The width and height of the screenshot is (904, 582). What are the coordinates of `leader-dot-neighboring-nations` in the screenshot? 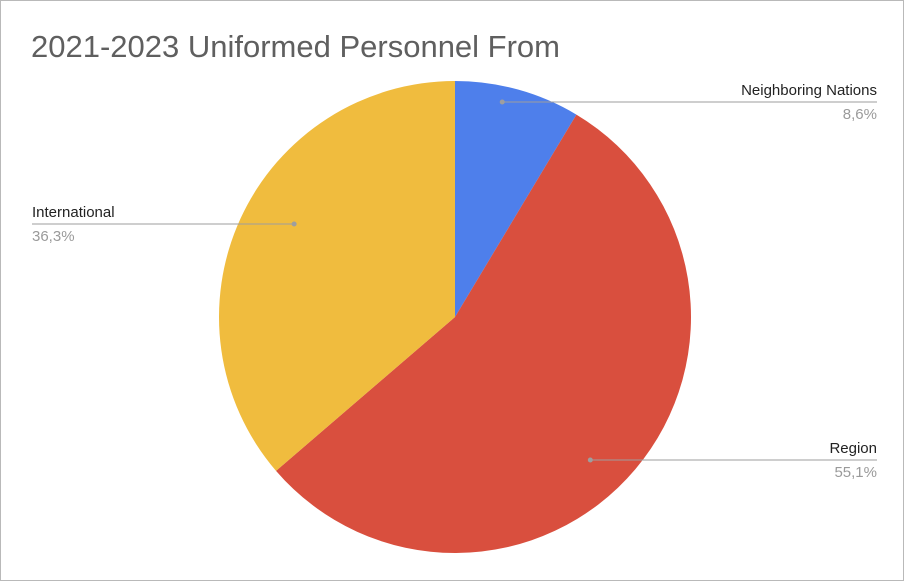 It's located at (502, 102).